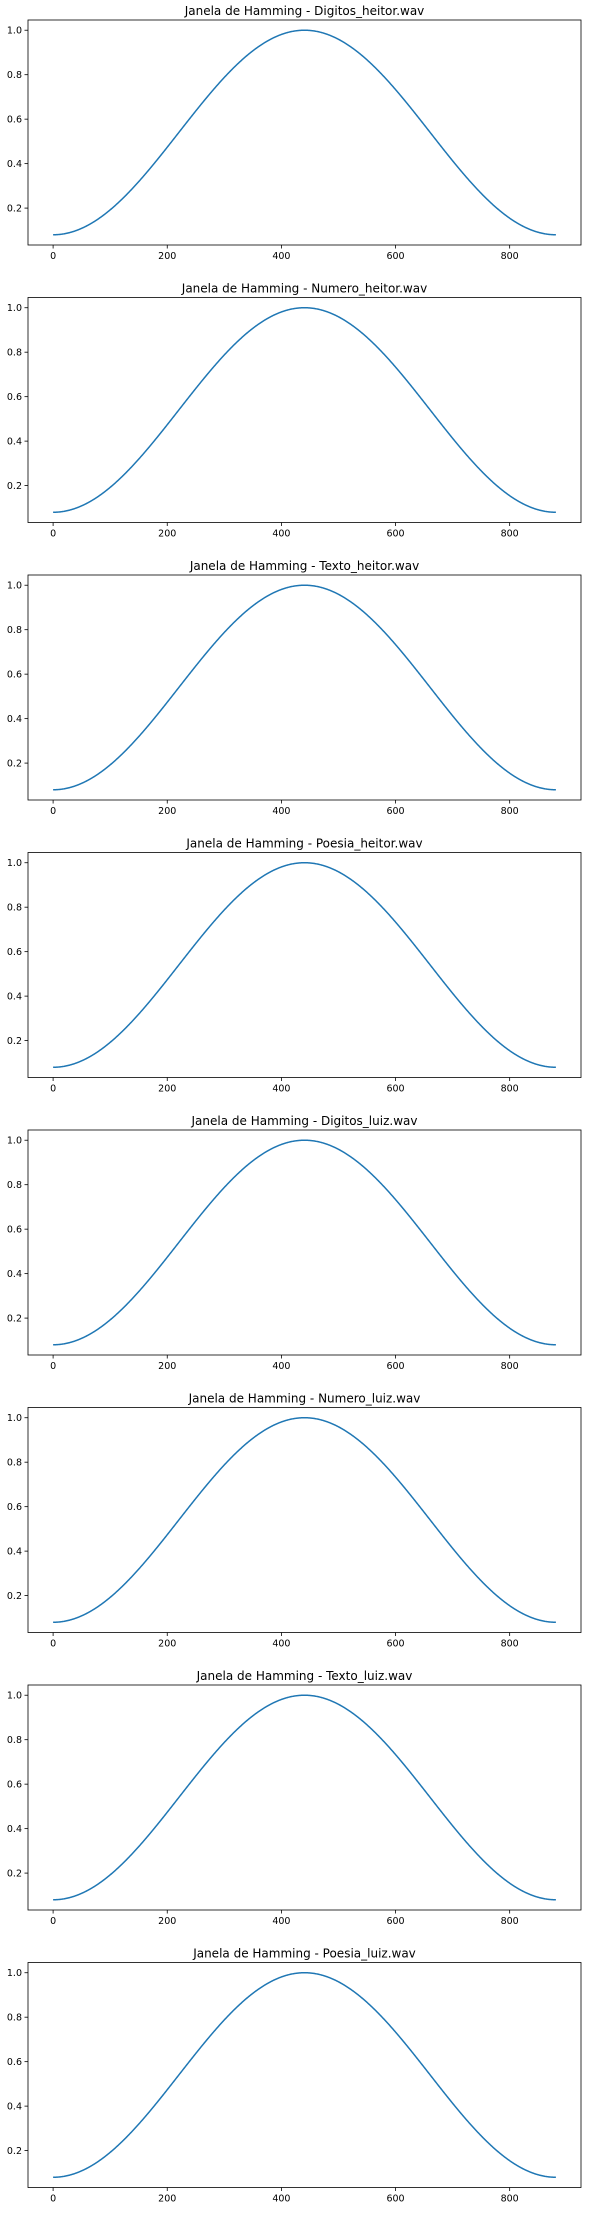 The image size is (595, 2221). What do you see at coordinates (304, 1676) in the screenshot?
I see `subplot-title: Janela de Hamming - Texto_luiz.wav` at bounding box center [304, 1676].